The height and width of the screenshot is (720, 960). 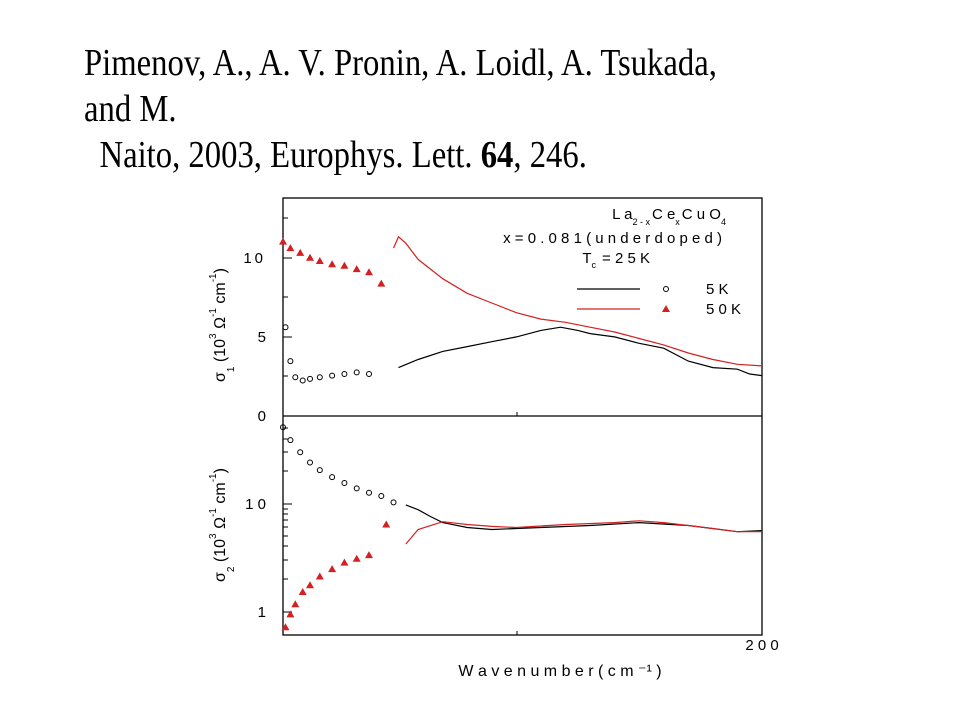 I want to click on top-y-axis: 10 5 0, so click(x=267, y=321).